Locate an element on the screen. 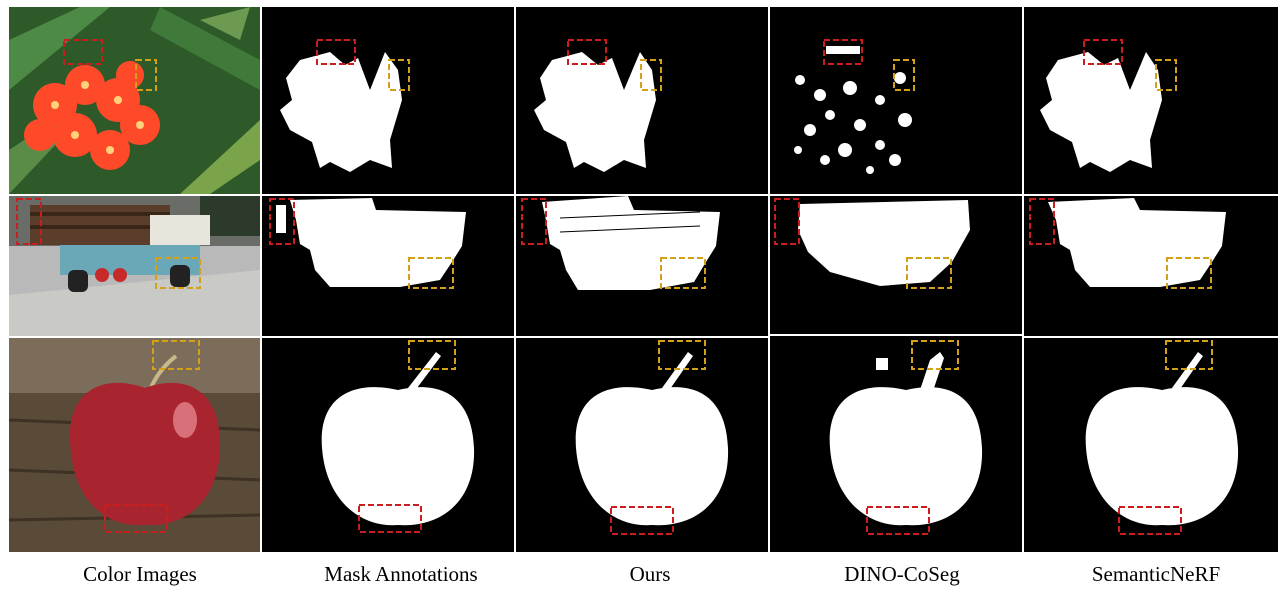  caption-ours: Ours is located at coordinates (650, 574).